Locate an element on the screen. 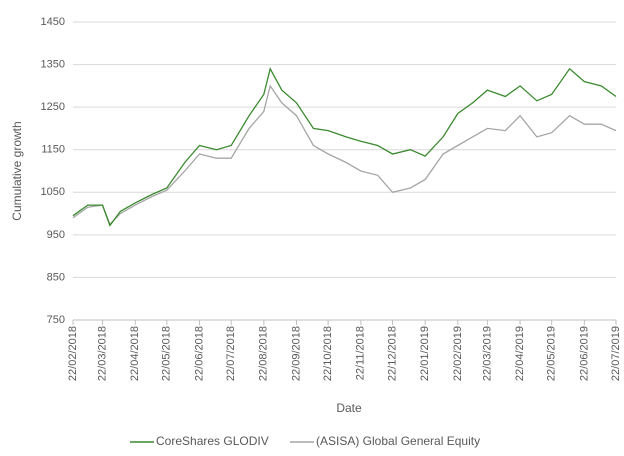 This screenshot has width=624, height=456. x-axis-title: Date is located at coordinates (349, 408).